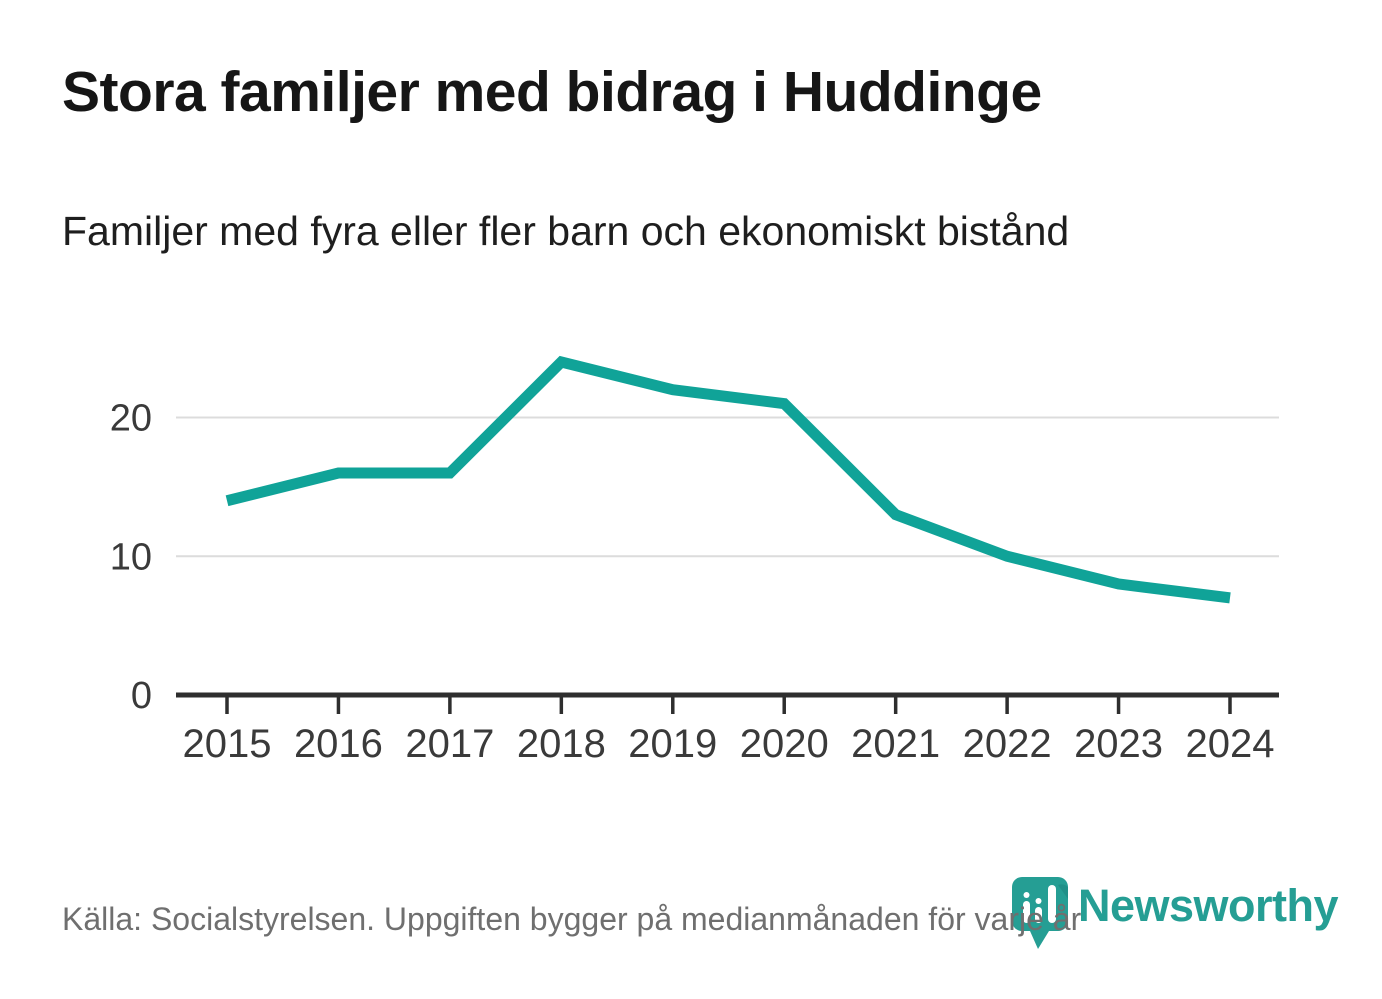 The height and width of the screenshot is (999, 1382). Describe the element at coordinates (895, 744) in the screenshot. I see `x-tick-label-2021: 2021` at that location.